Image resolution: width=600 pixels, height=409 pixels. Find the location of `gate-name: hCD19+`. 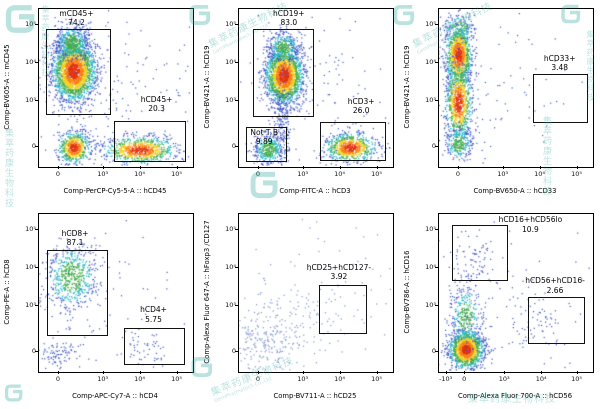

gate-name: hCD19+ is located at coordinates (289, 13).